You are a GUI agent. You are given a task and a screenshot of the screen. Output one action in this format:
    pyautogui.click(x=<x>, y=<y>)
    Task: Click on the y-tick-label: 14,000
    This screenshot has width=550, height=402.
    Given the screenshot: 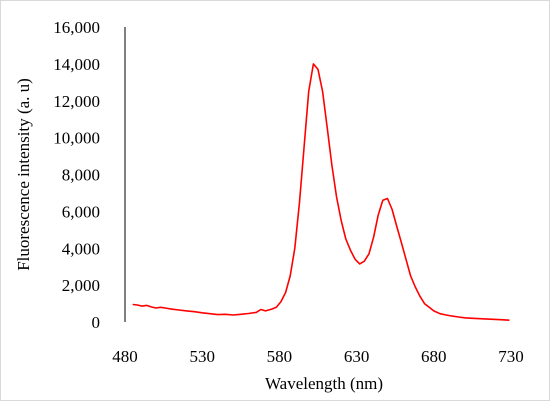 What is the action you would take?
    pyautogui.click(x=76, y=64)
    